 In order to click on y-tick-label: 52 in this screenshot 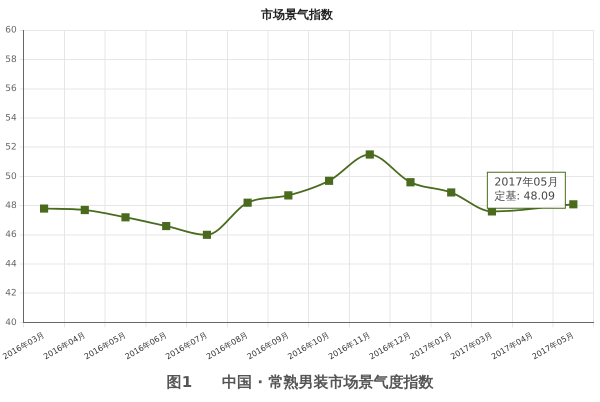, I will do `click(11, 147)`.